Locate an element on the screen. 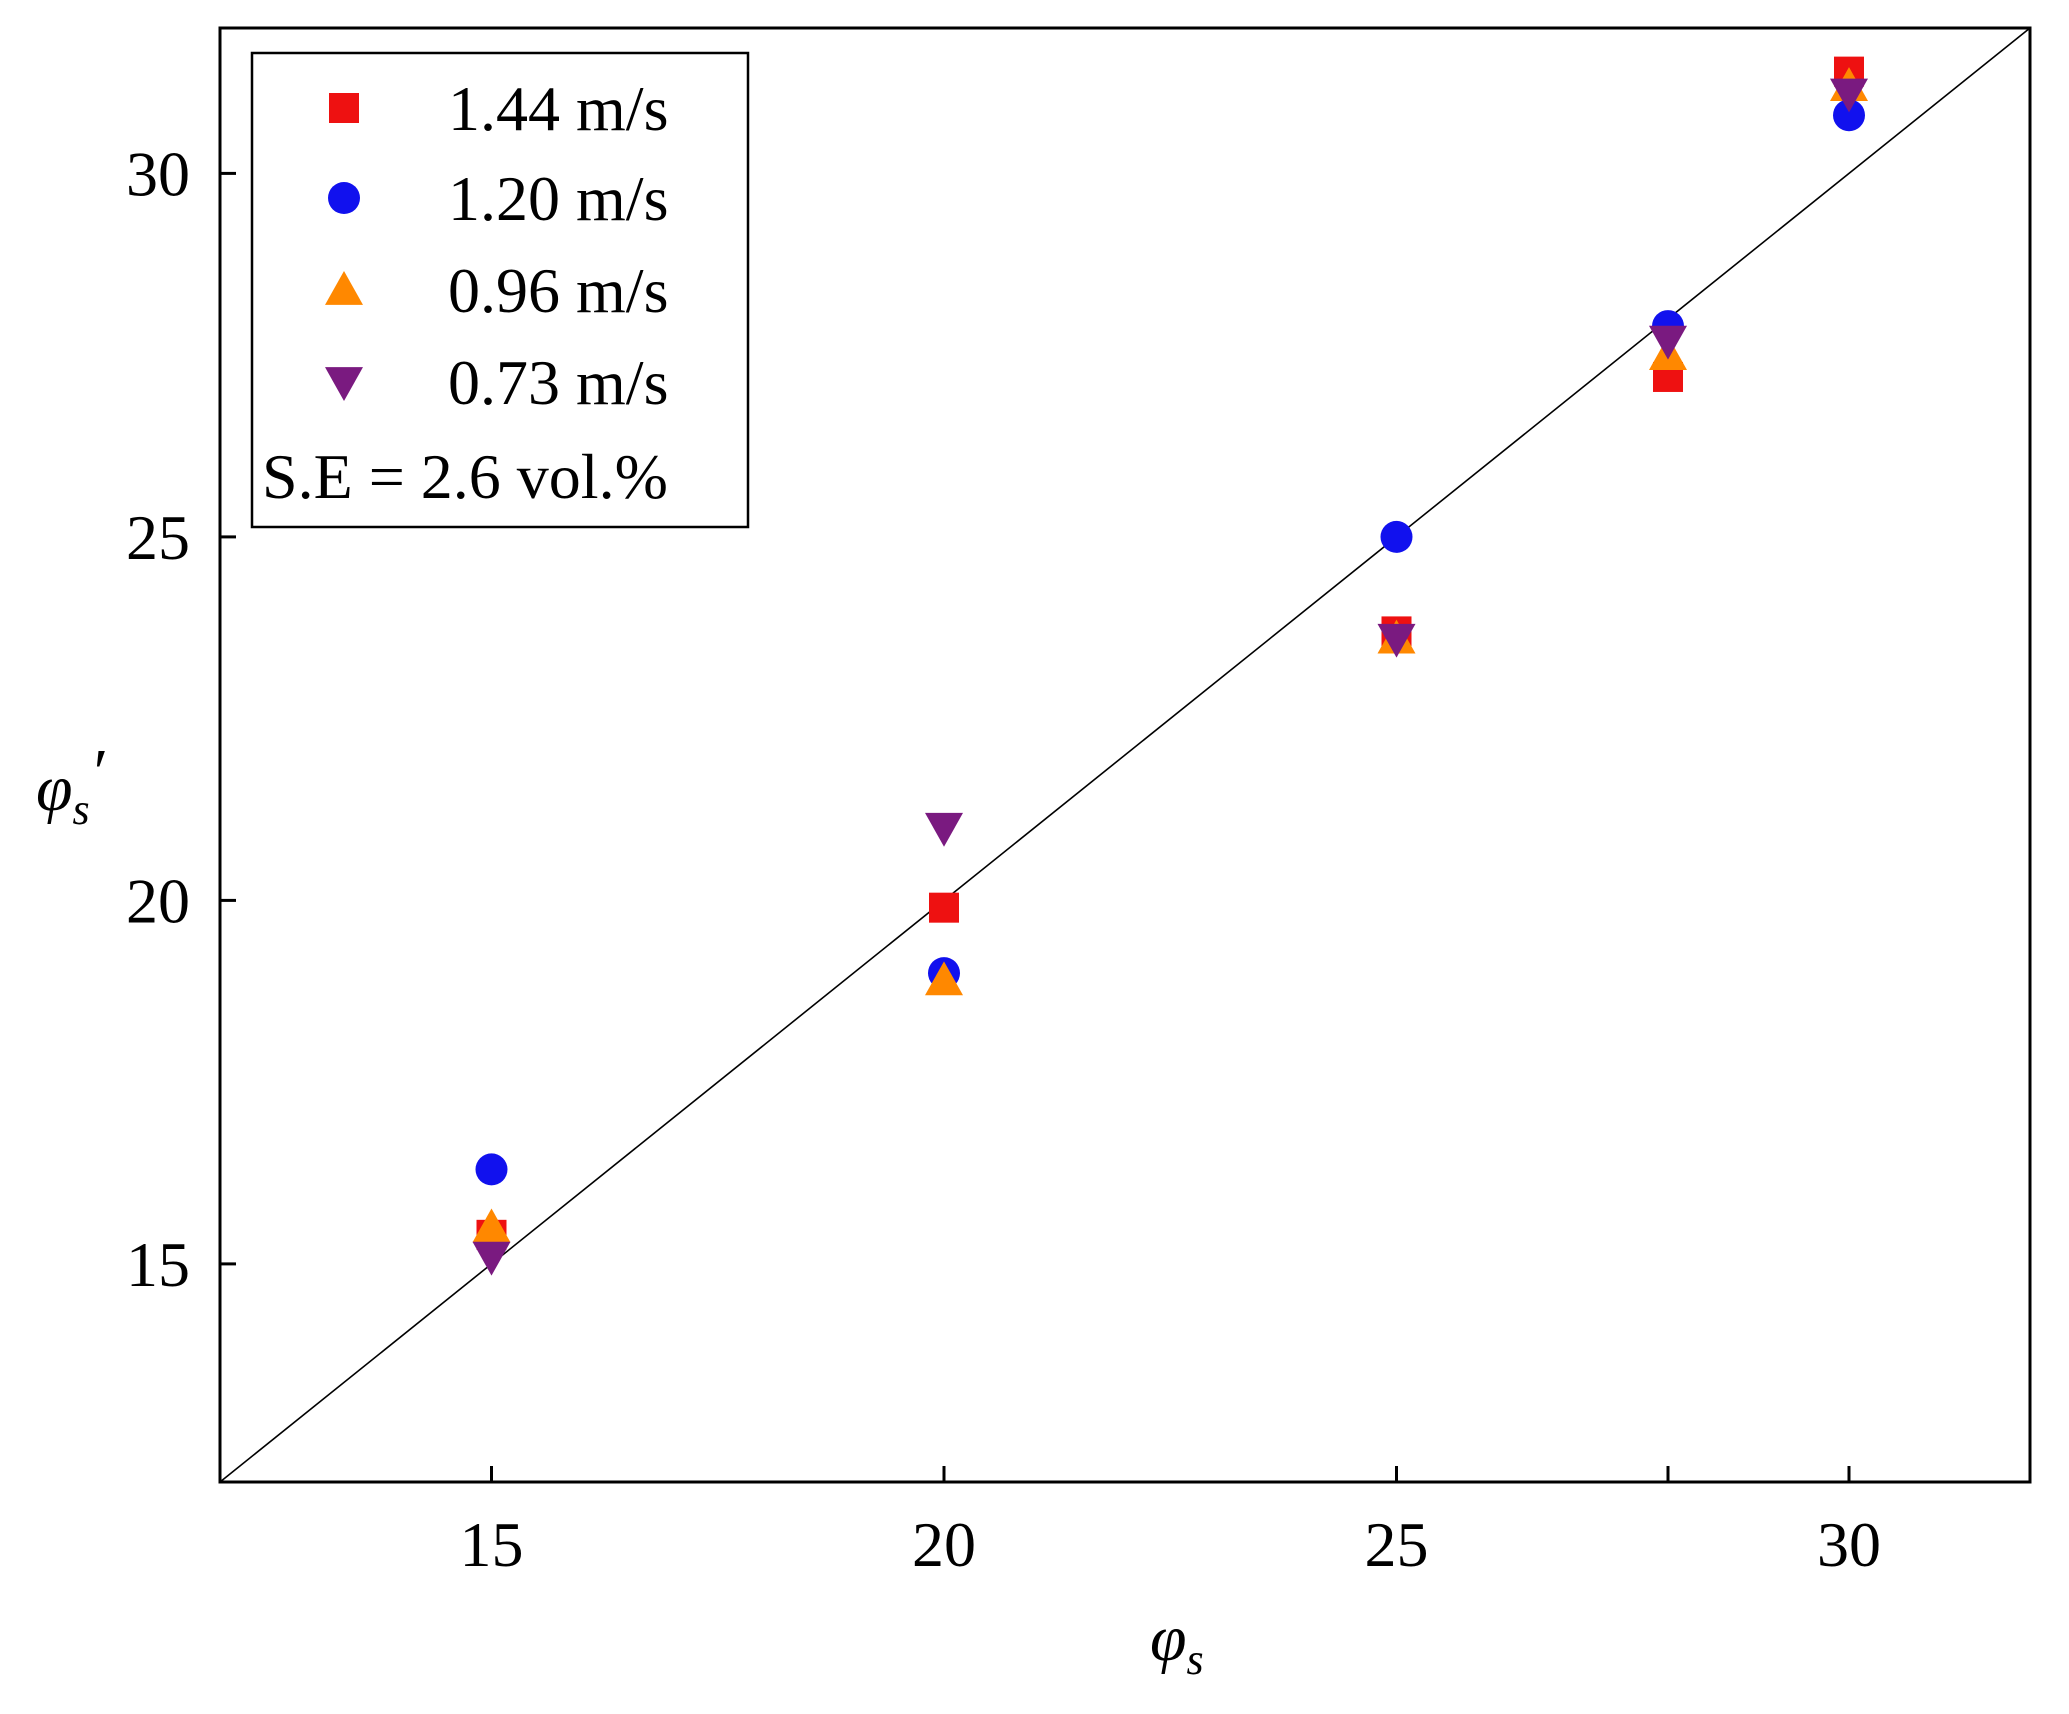 The width and height of the screenshot is (2069, 1714). legend-label: 1.44 m/s is located at coordinates (558, 108).